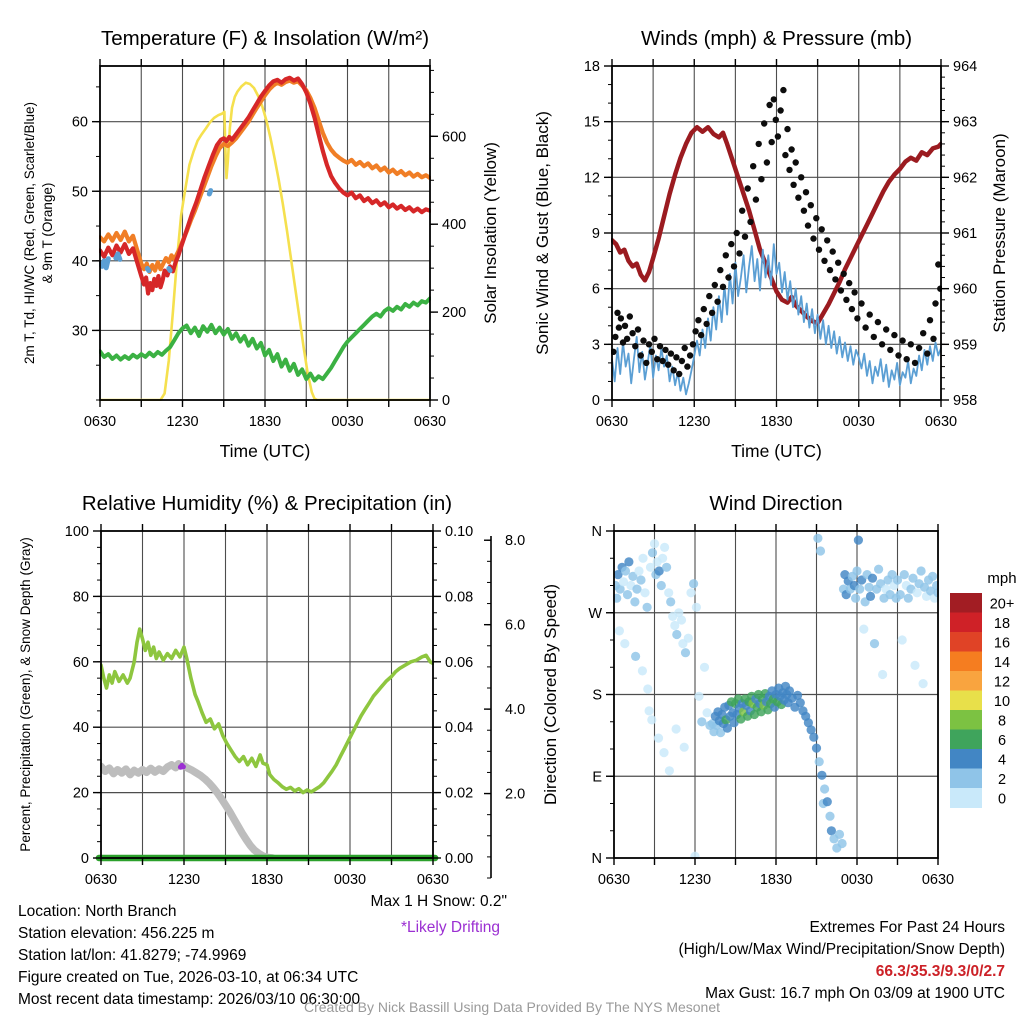  What do you see at coordinates (1002, 643) in the screenshot?
I see `colorbar-label: 16` at bounding box center [1002, 643].